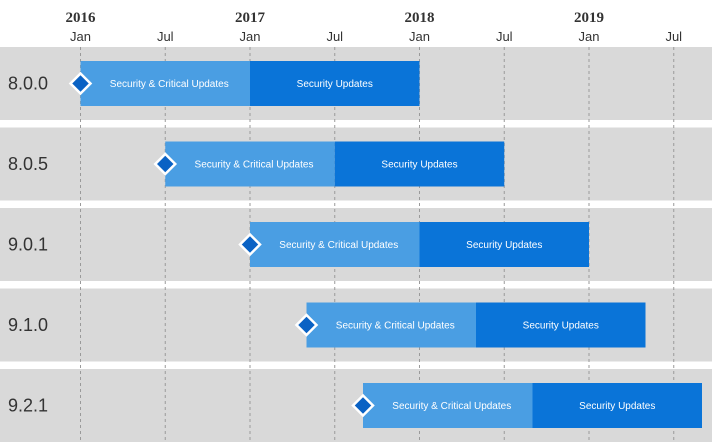  What do you see at coordinates (374, 27) in the screenshot?
I see `x-axis: 2016 2017 2018 2019 Jan Jul Jan Jul Jan Jul Jan Jul` at bounding box center [374, 27].